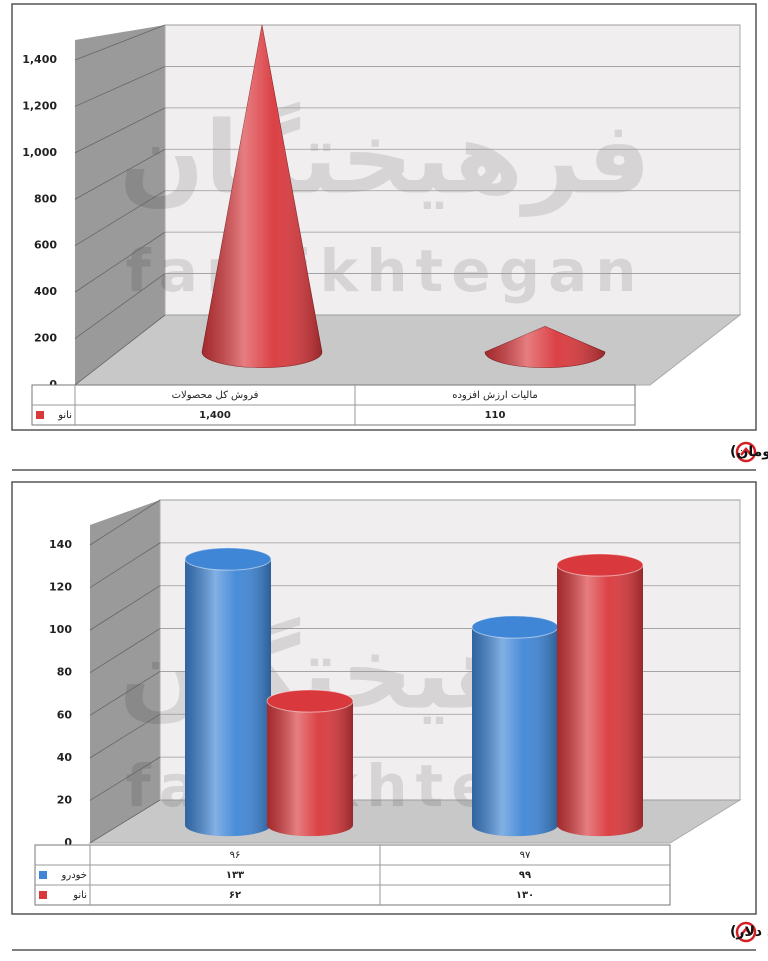 The image size is (768, 961). I want to click on y-tick-label: 1,400, so click(39, 59).